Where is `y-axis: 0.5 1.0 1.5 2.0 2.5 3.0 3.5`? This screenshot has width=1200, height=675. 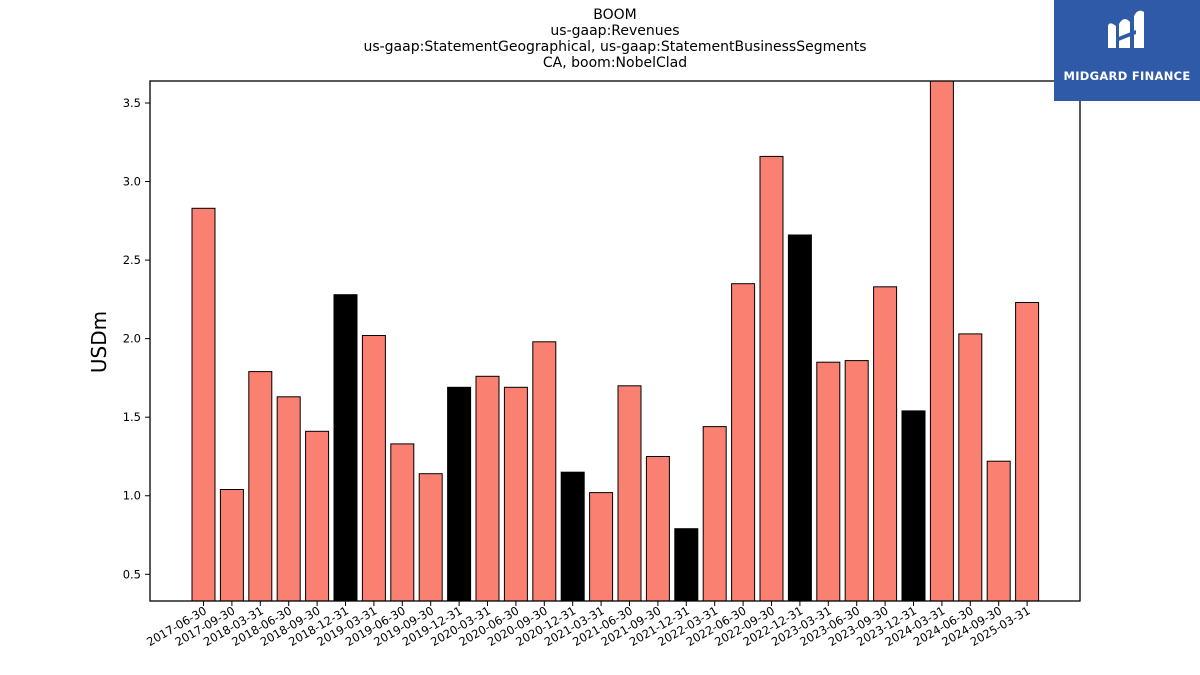
y-axis: 0.5 1.0 1.5 2.0 2.5 3.0 3.5 is located at coordinates (136, 338).